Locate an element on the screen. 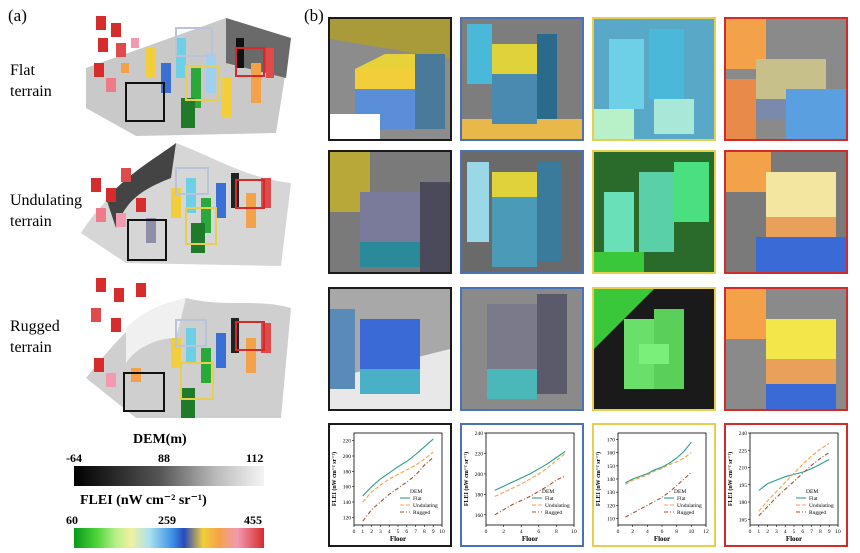  y-tick-label: 130 is located at coordinates (611, 493).